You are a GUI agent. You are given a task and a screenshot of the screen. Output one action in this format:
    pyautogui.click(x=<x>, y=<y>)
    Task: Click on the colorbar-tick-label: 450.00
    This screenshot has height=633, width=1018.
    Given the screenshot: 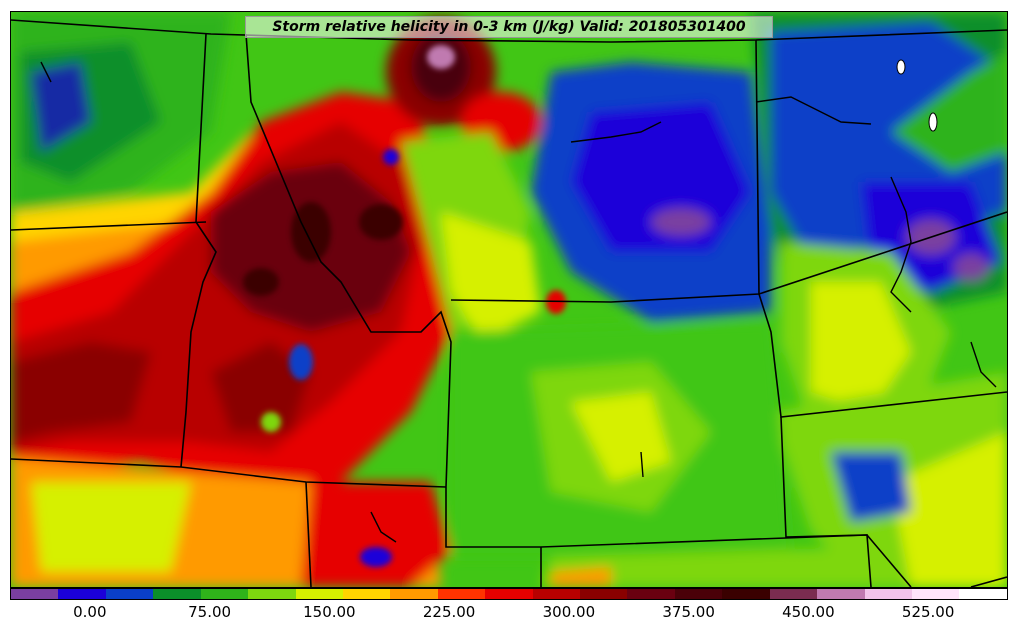 What is the action you would take?
    pyautogui.click(x=808, y=612)
    